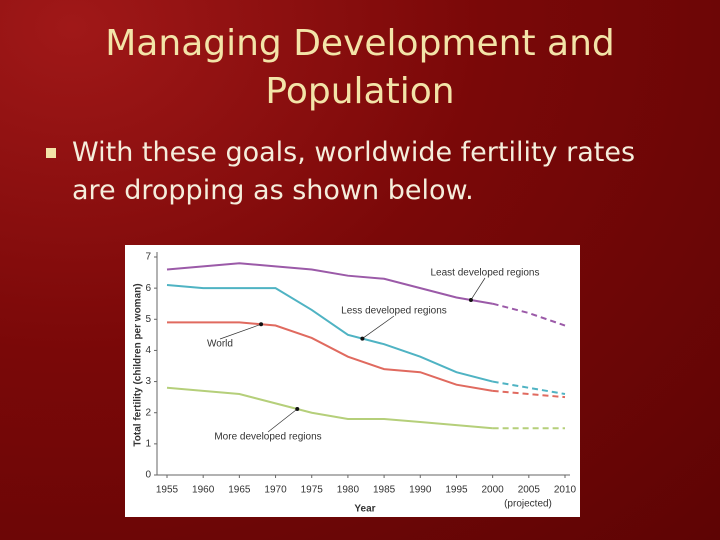 Image resolution: width=720 pixels, height=540 pixels. I want to click on y-axis-label: Total fertility (children per woman), so click(138, 364).